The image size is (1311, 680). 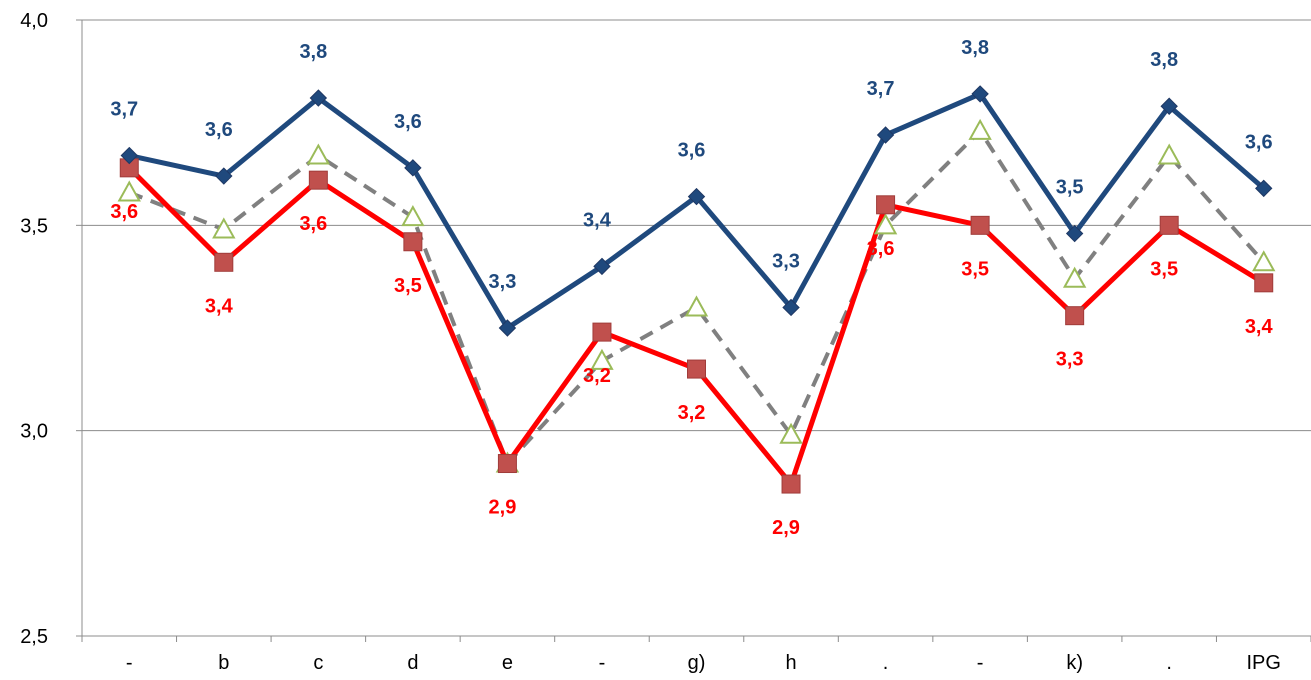 I want to click on series-2-data-label: 3,3, so click(x=1070, y=360).